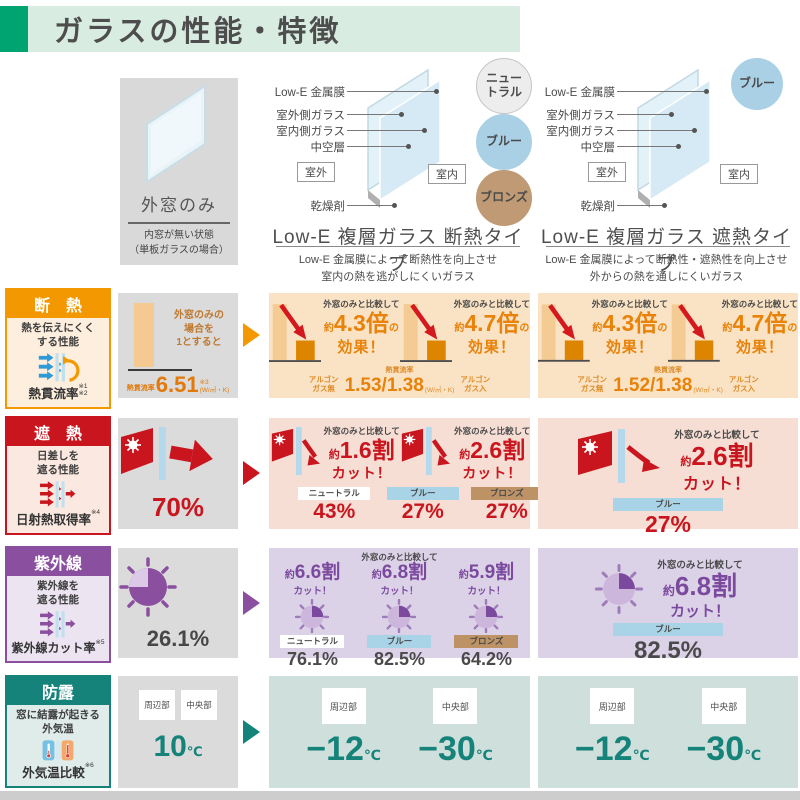 Image resolution: width=800 pixels, height=800 pixels. Describe the element at coordinates (334, 331) in the screenshot. I see `gain-group: 外窓のみと比較して 約4.3倍の 効果！` at that location.